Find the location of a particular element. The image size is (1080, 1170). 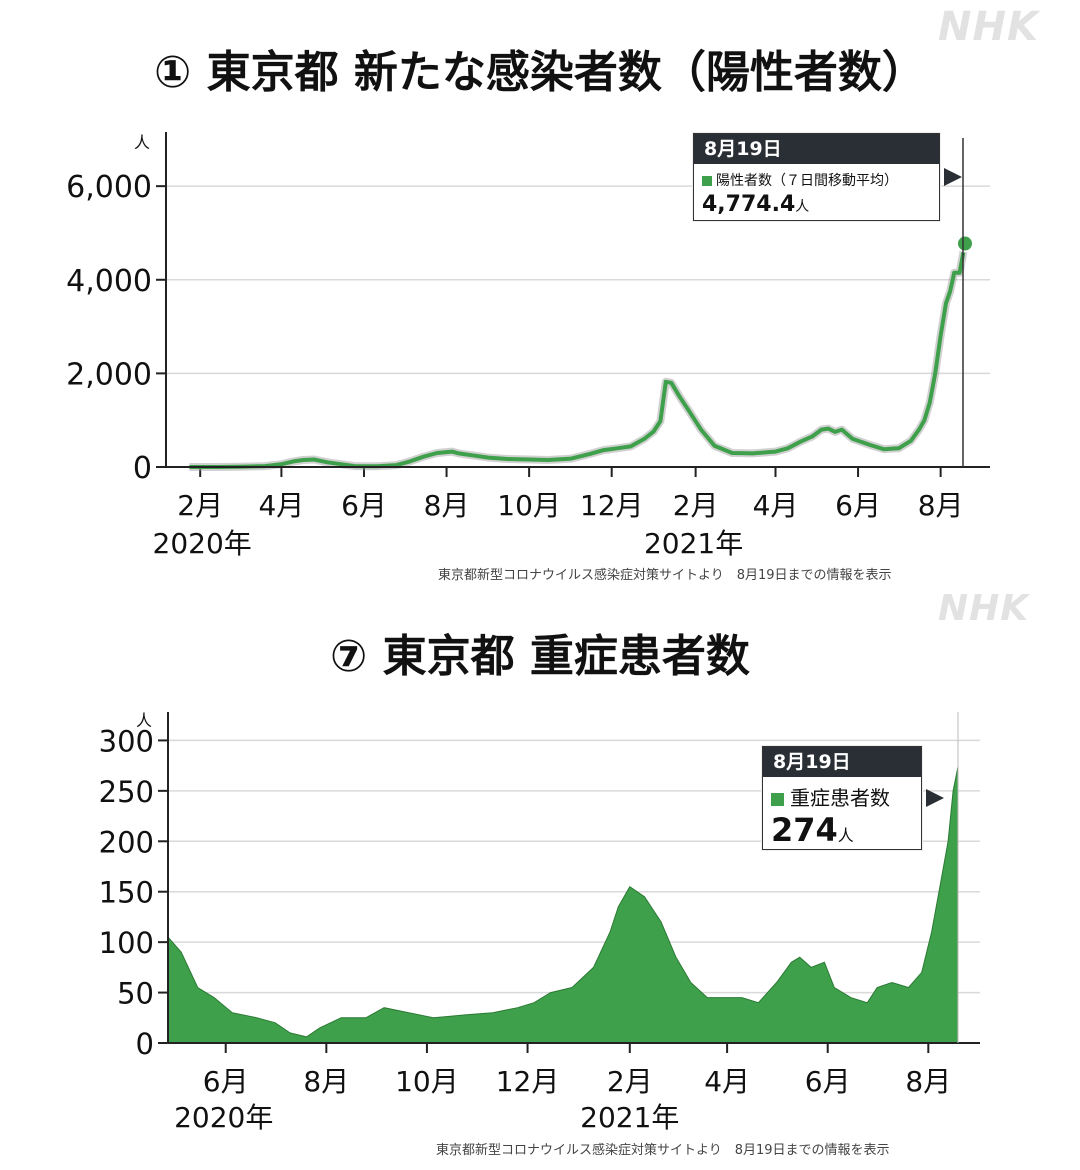

chart1-source: 東京都新型コロナウイルス感染症対策サイトより 8月19日までの情報を表示 is located at coordinates (665, 575).